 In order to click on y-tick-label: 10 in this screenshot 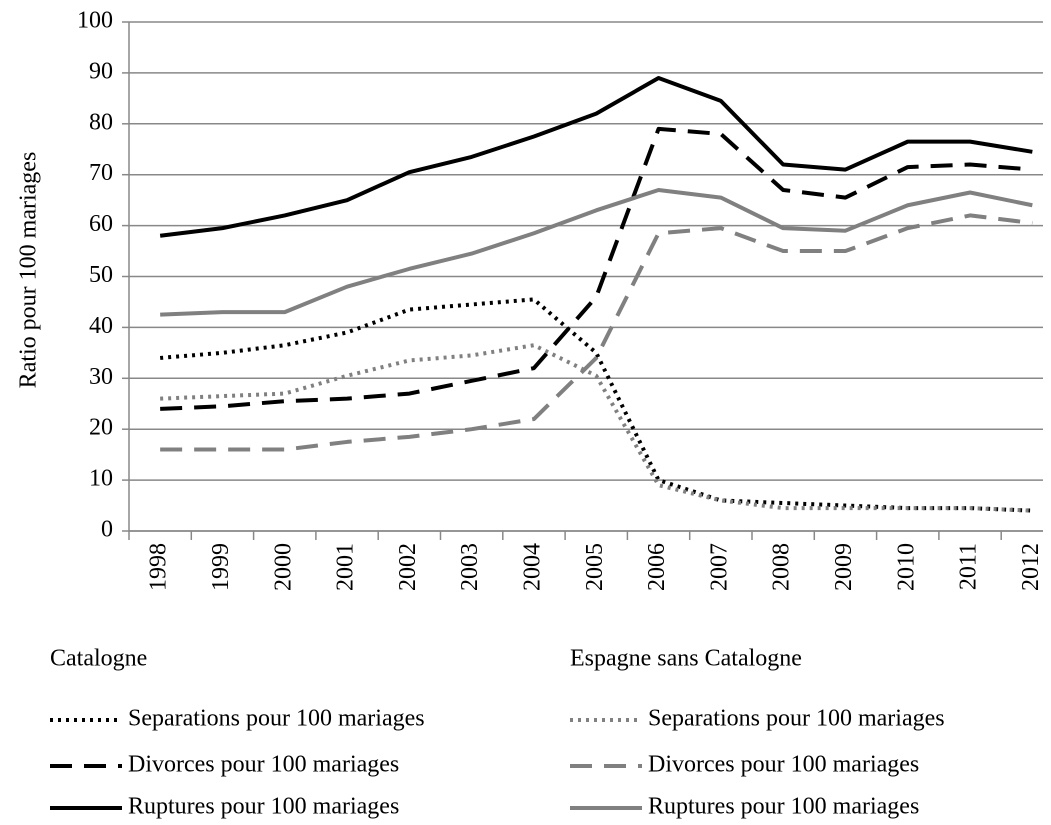, I will do `click(101, 479)`.